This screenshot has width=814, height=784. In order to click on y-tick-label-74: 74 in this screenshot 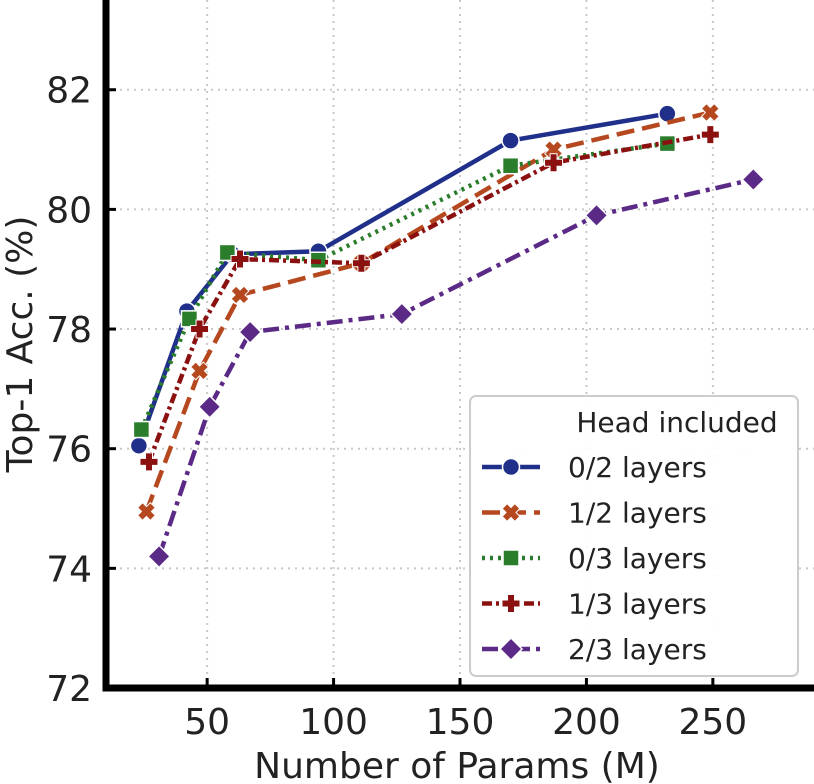, I will do `click(69, 569)`.